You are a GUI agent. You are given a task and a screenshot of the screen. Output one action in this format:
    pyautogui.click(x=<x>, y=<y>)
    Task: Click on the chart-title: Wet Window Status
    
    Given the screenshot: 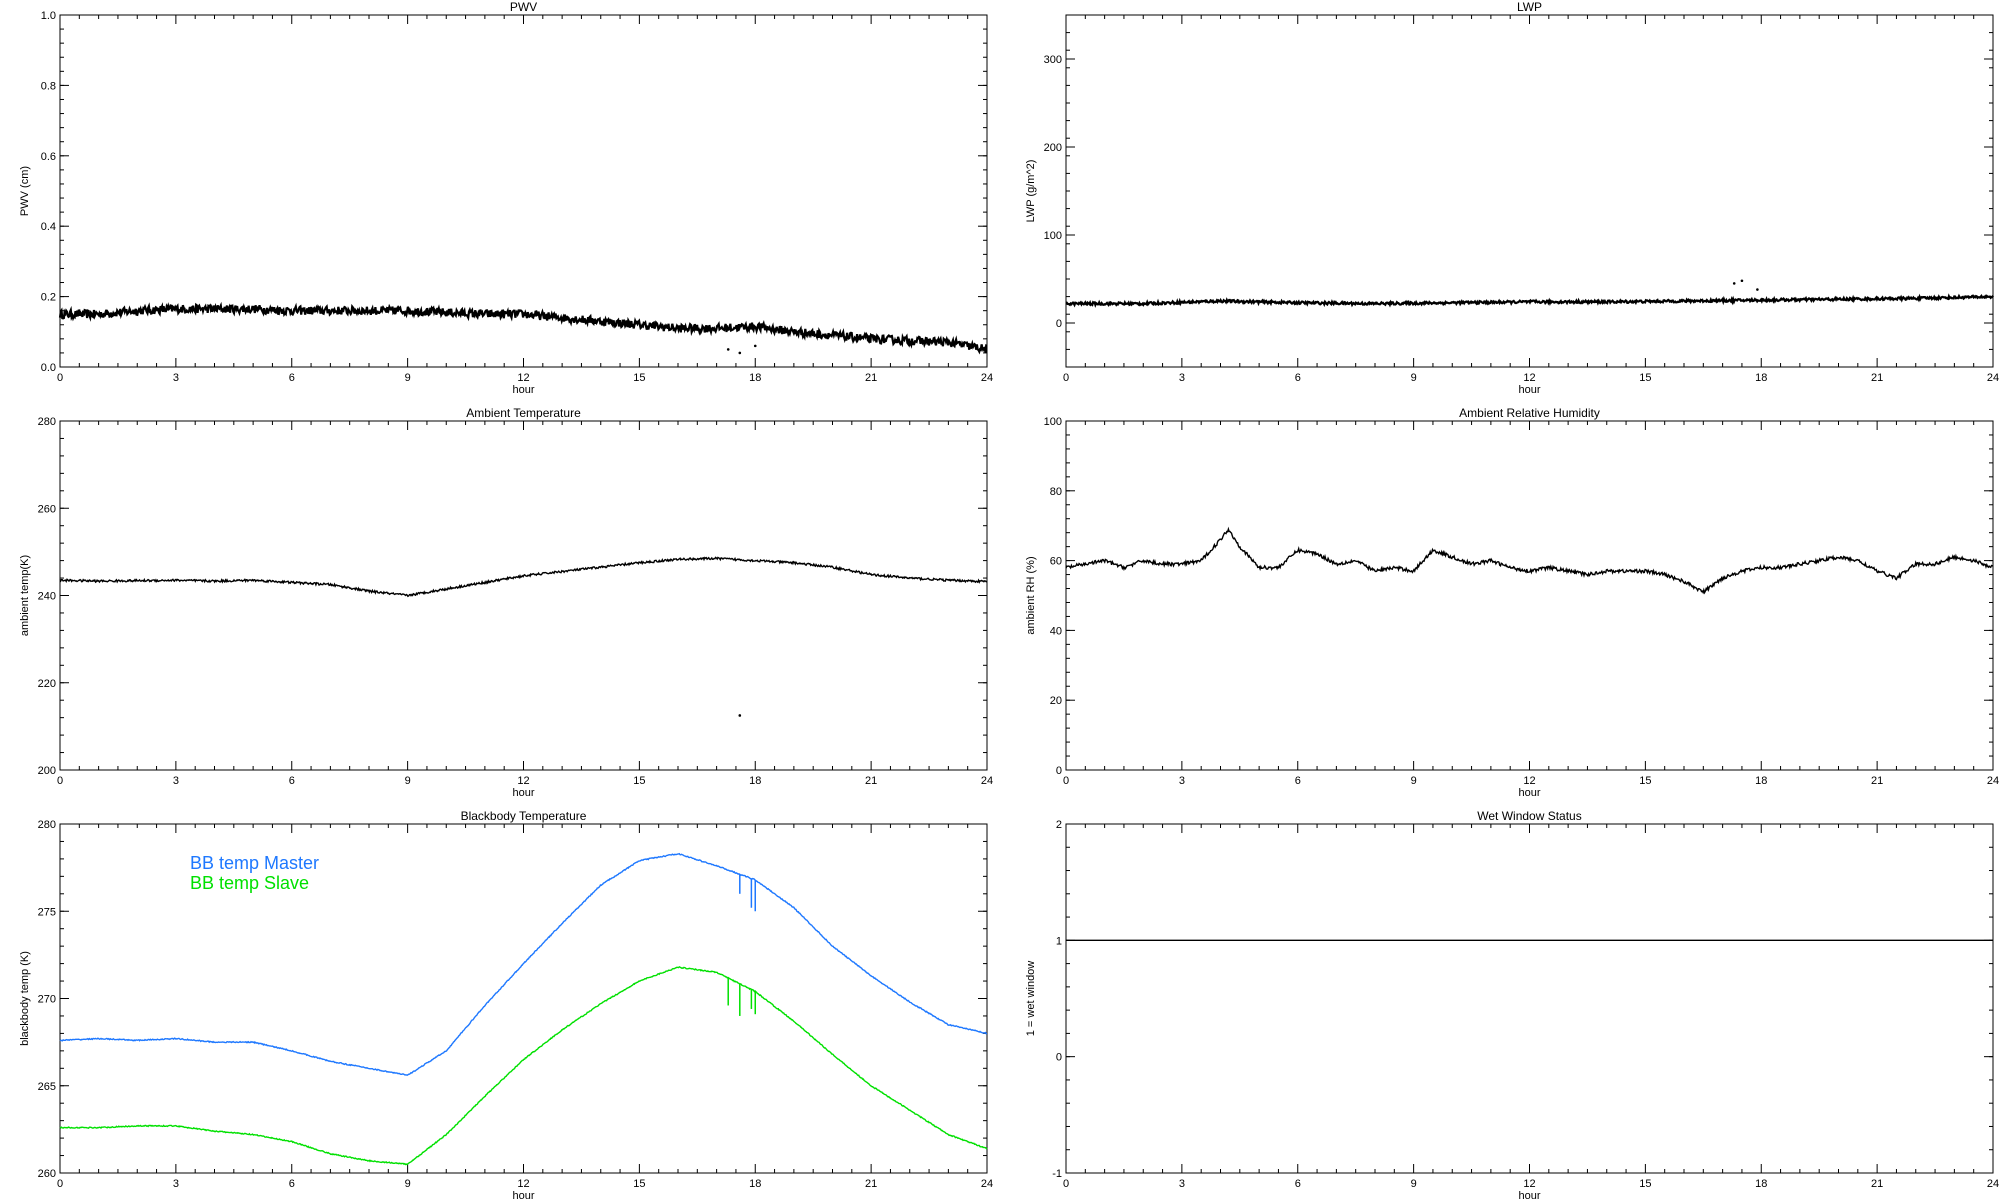 What is the action you would take?
    pyautogui.click(x=1529, y=816)
    